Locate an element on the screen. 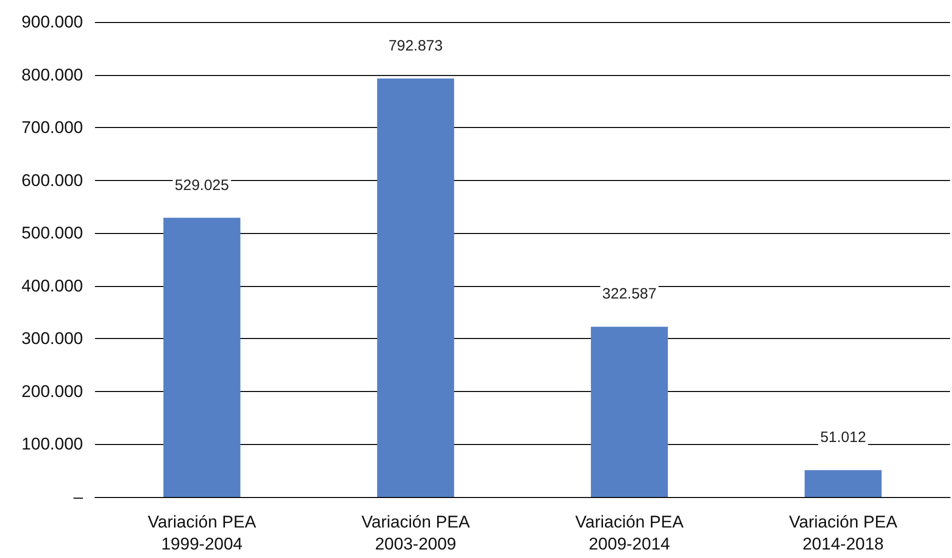 The image size is (952, 558). y-tick-label: – is located at coordinates (79, 497).